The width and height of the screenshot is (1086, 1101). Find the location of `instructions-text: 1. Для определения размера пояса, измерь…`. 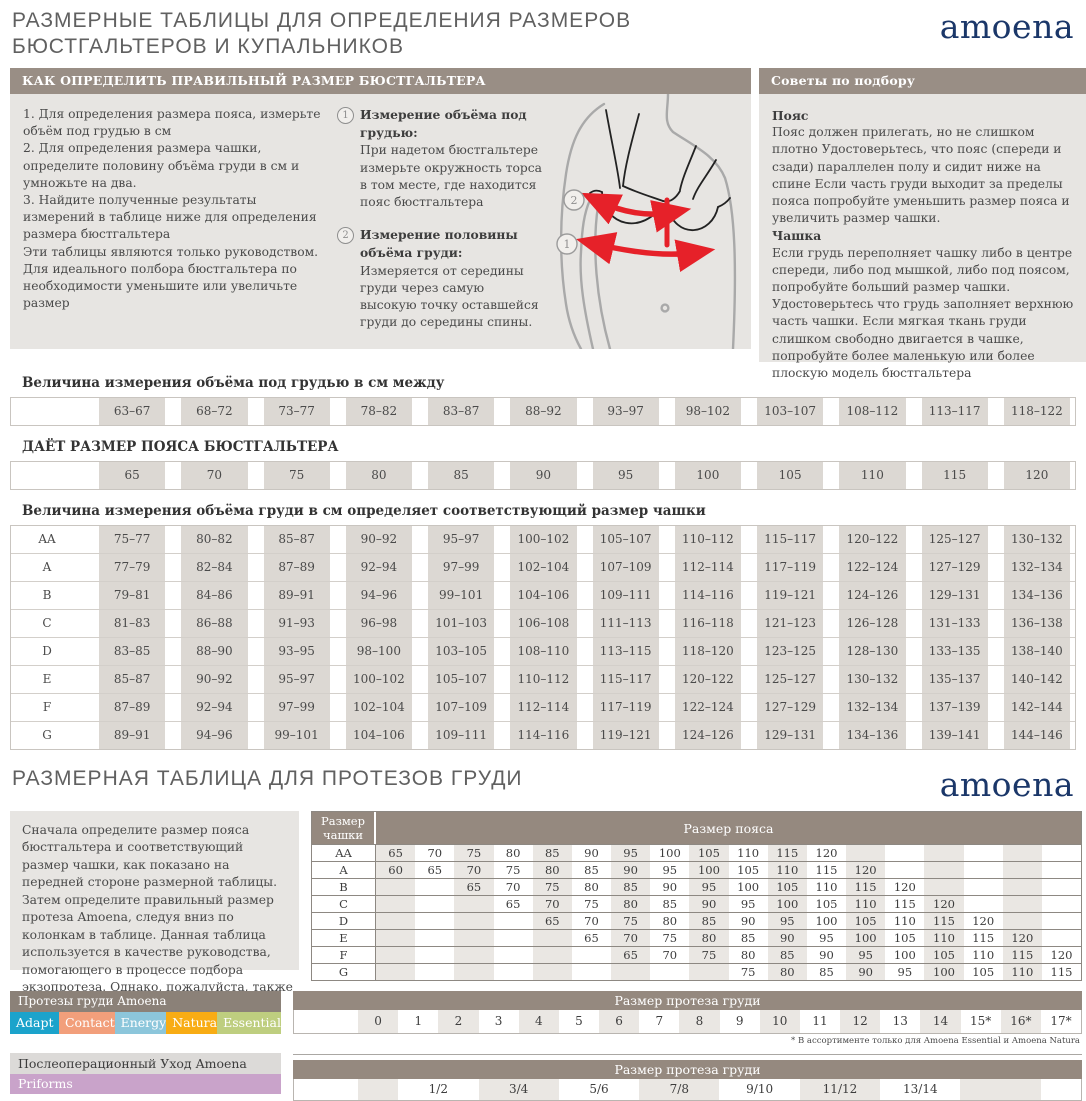

instructions-text: 1. Для определения размера пояса, измерь… is located at coordinates (169, 221).